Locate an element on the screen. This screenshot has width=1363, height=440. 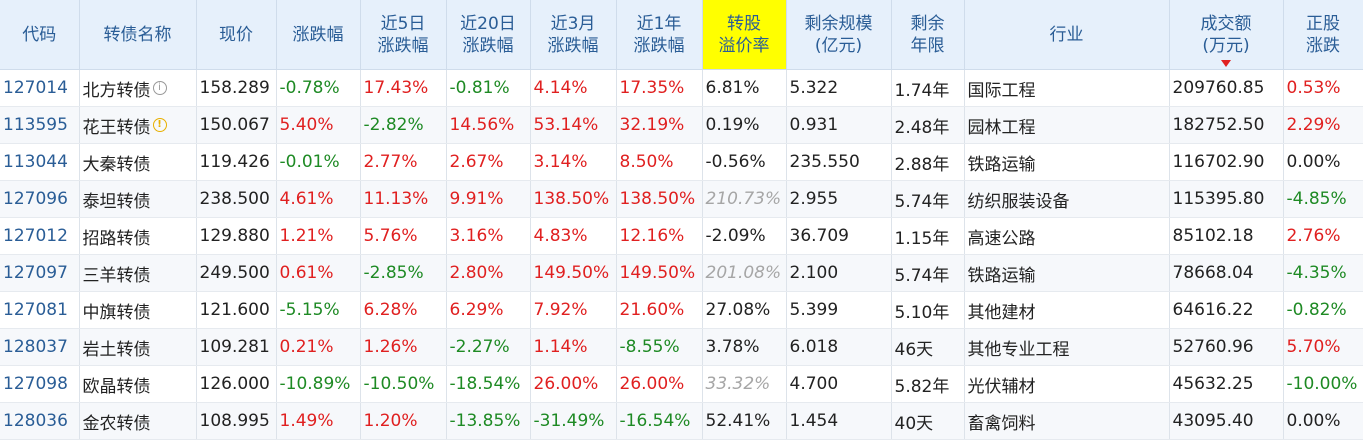
cell-code: 113044 is located at coordinates (40, 162).